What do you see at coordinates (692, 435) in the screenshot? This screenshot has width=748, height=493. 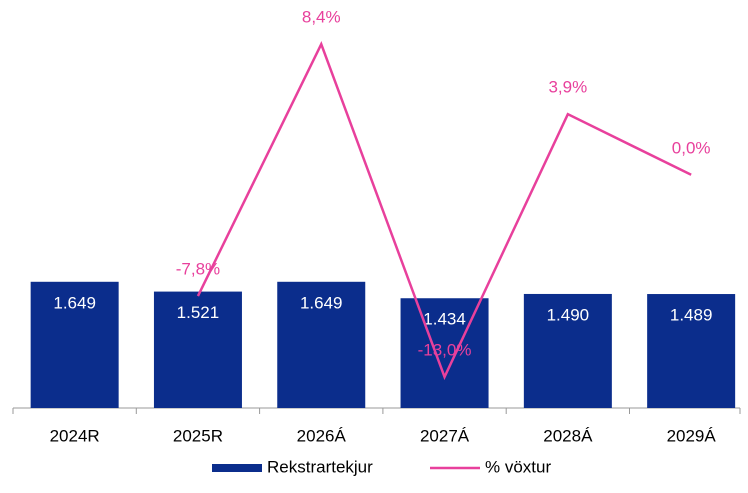 I see `x-tick-label: 2029Á` at bounding box center [692, 435].